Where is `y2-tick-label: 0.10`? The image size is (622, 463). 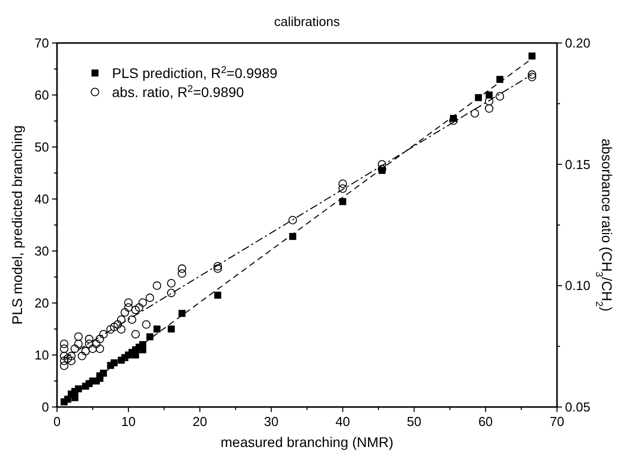 y2-tick-label: 0.10 is located at coordinates (577, 286).